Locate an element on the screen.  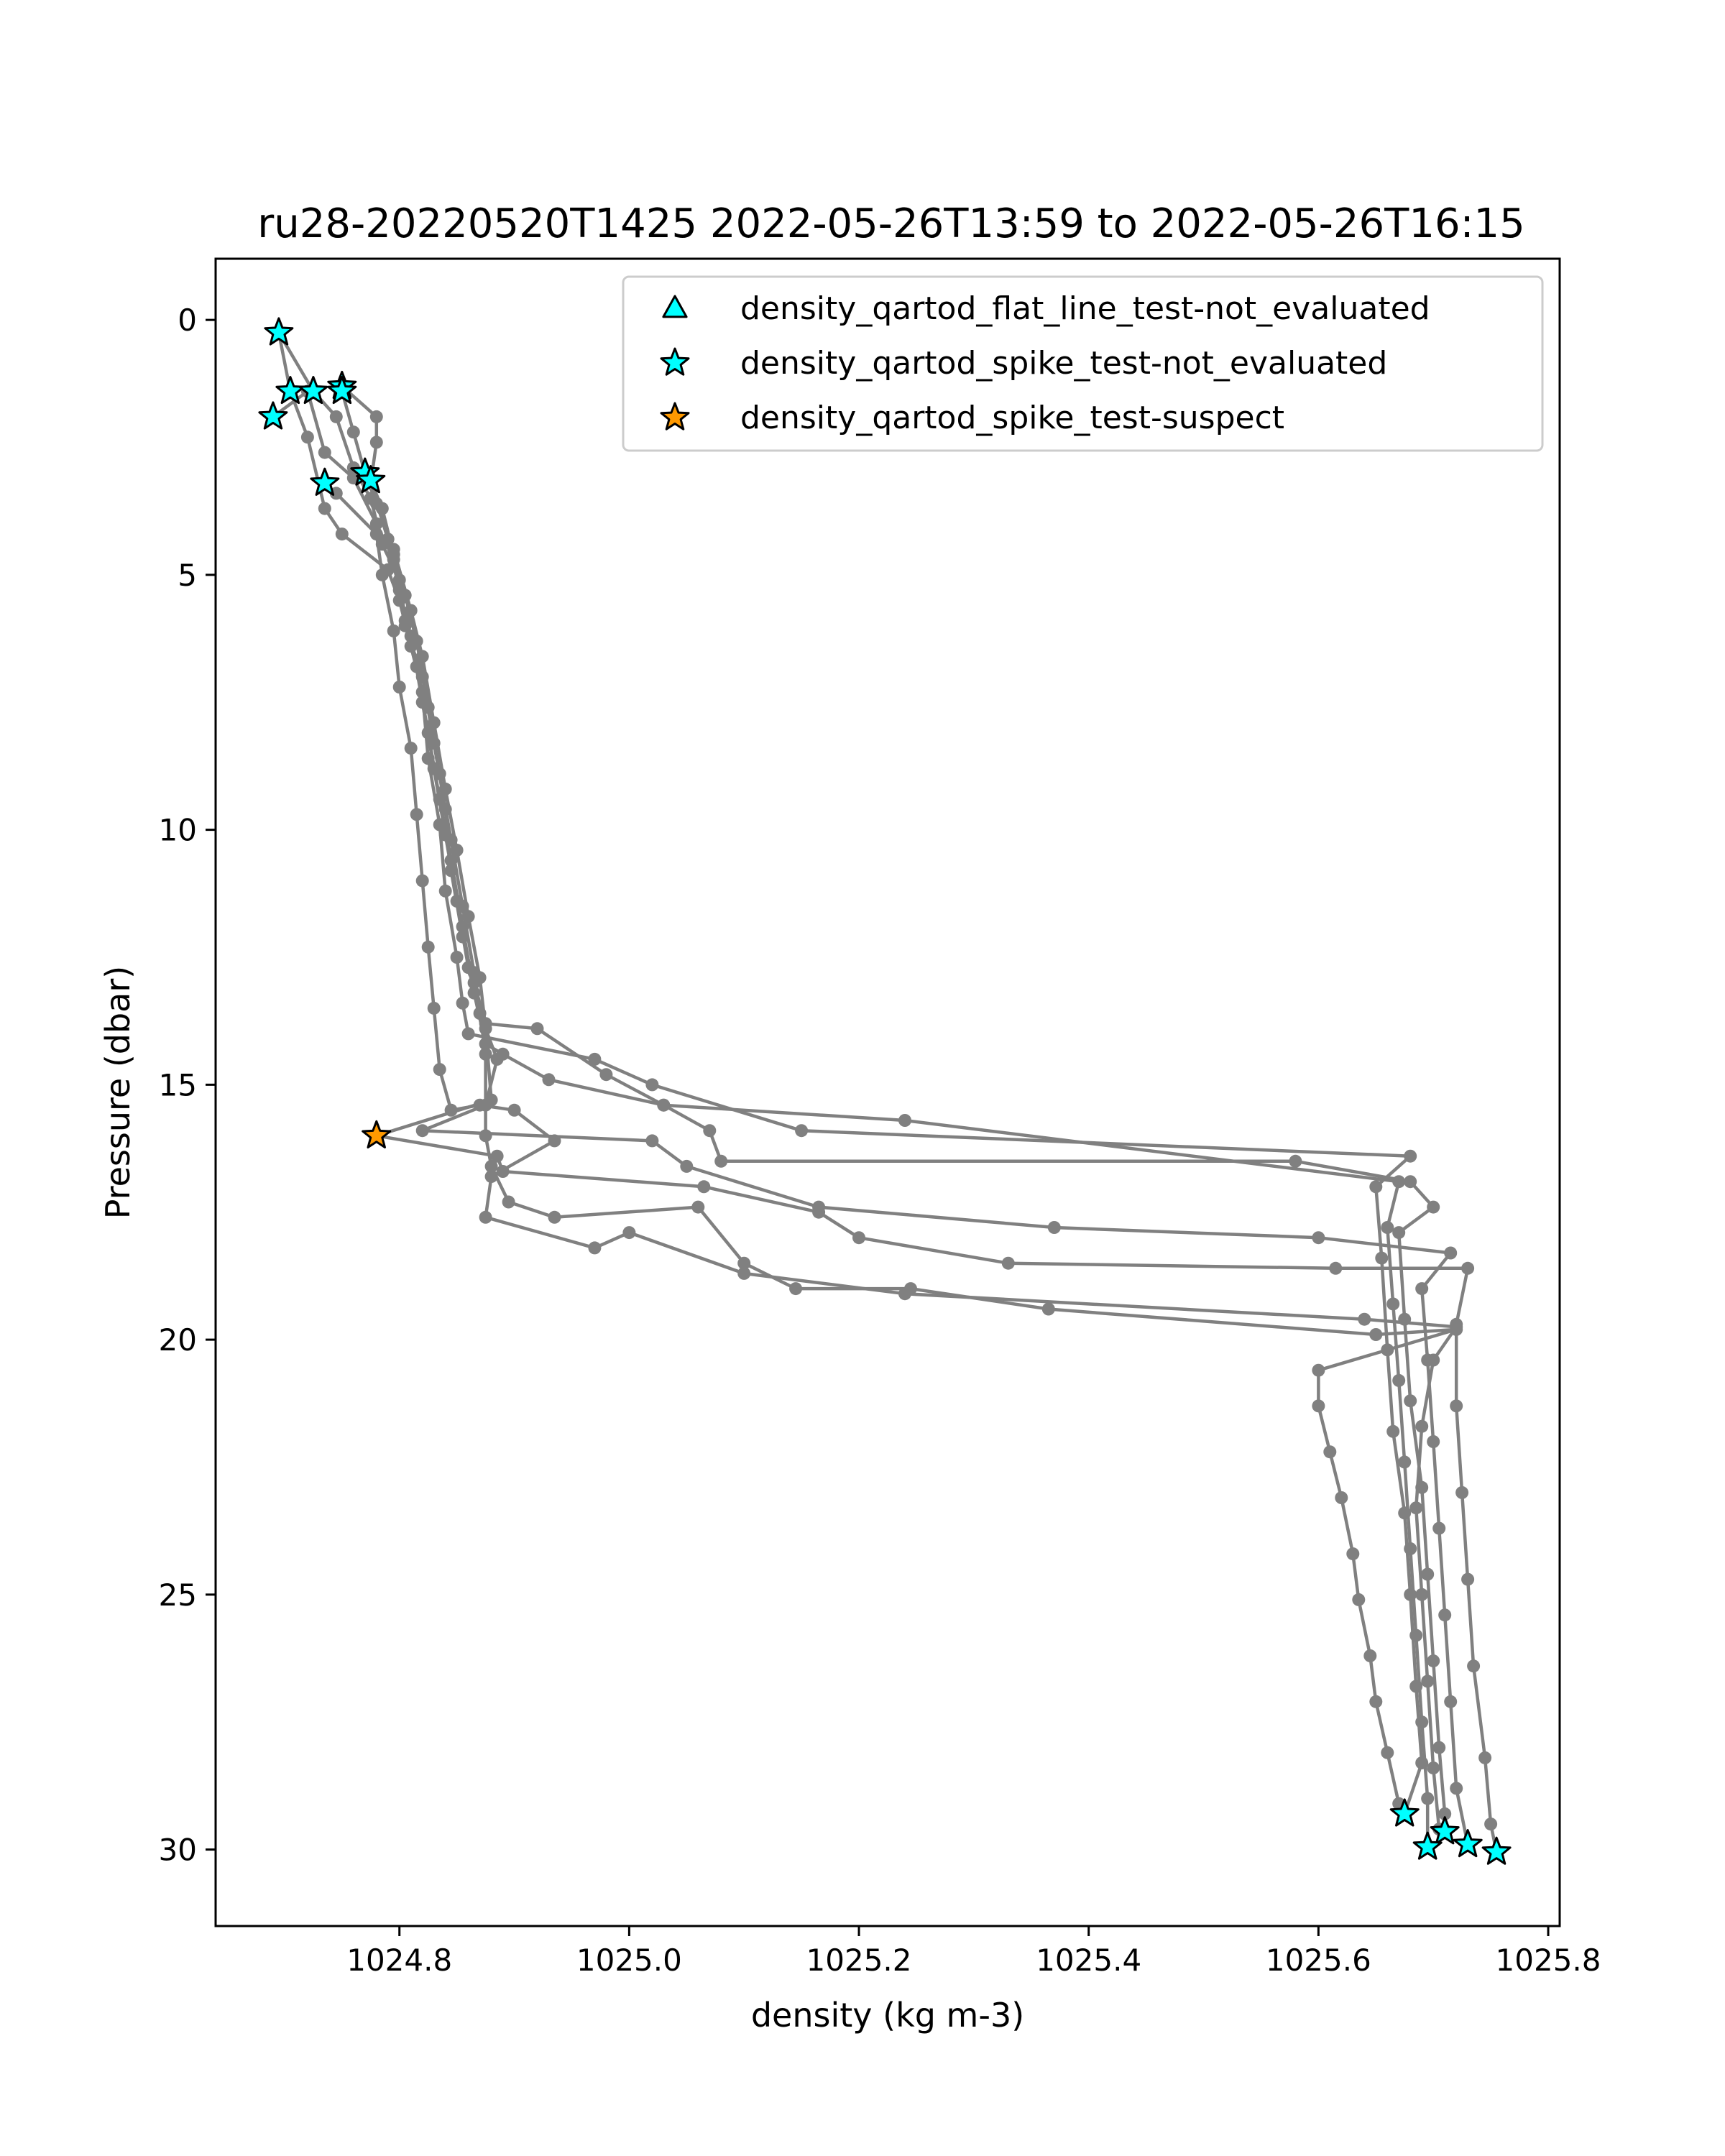
y-tick-label: 10 is located at coordinates (178, 831).